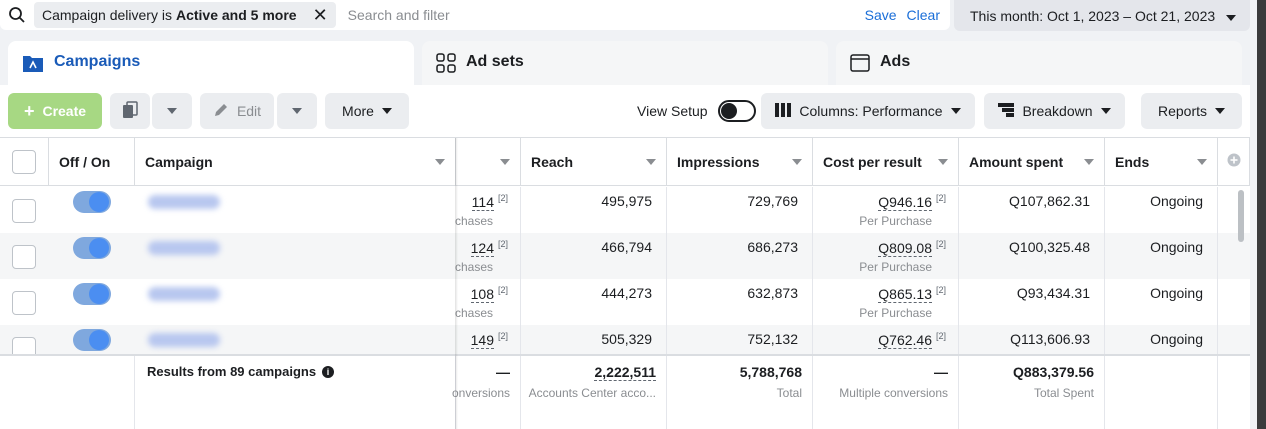 This screenshot has width=1266, height=429. Describe the element at coordinates (594, 256) in the screenshot. I see `reach-cell: 466,794` at that location.